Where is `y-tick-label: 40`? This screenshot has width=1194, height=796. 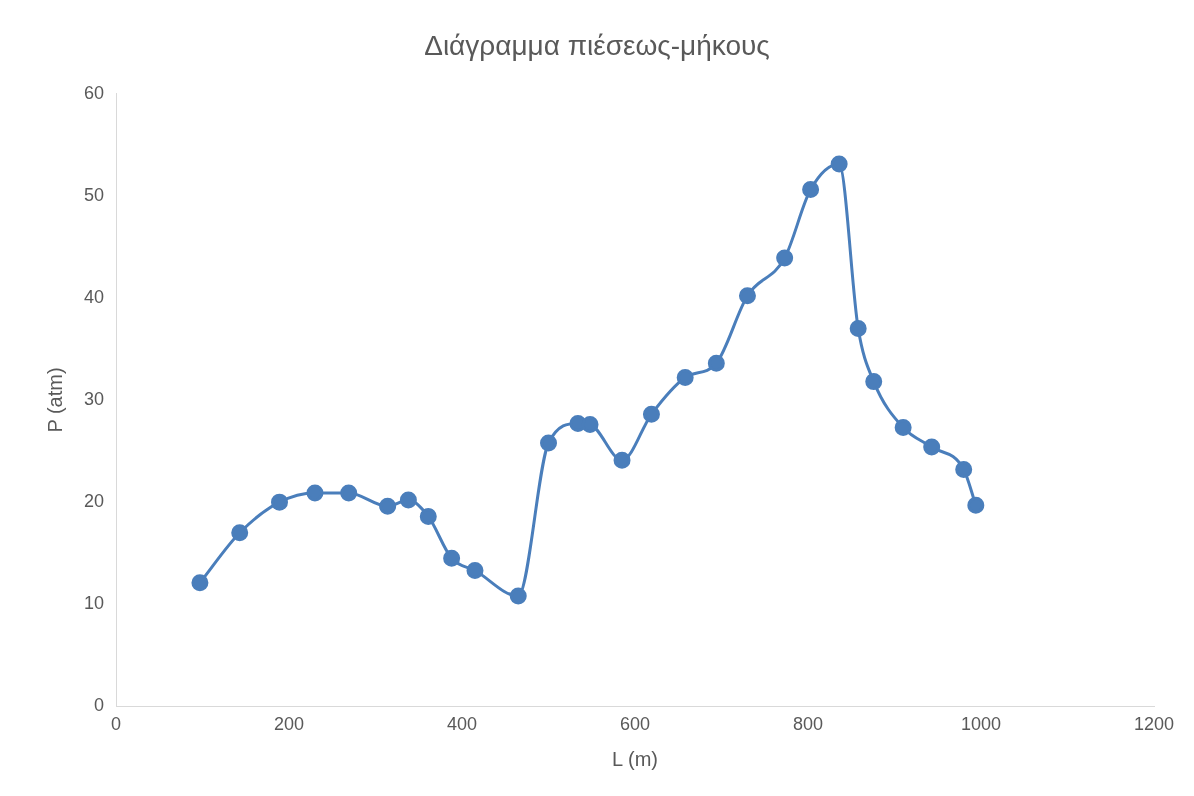
y-tick-label: 40 is located at coordinates (94, 296).